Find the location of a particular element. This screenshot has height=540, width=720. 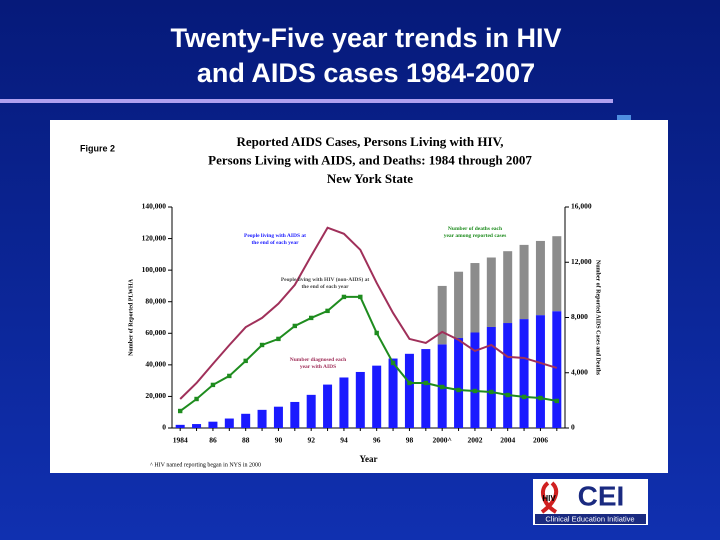

x-tick-label: 96 is located at coordinates (377, 440).